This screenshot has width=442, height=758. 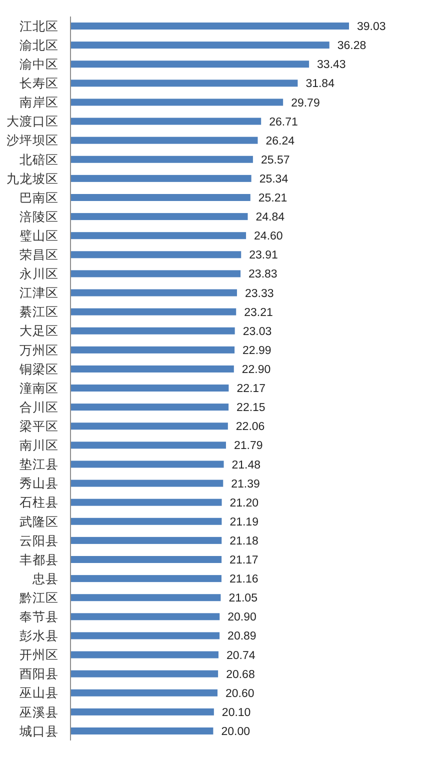 I want to click on data-label: 23.21, so click(x=258, y=312).